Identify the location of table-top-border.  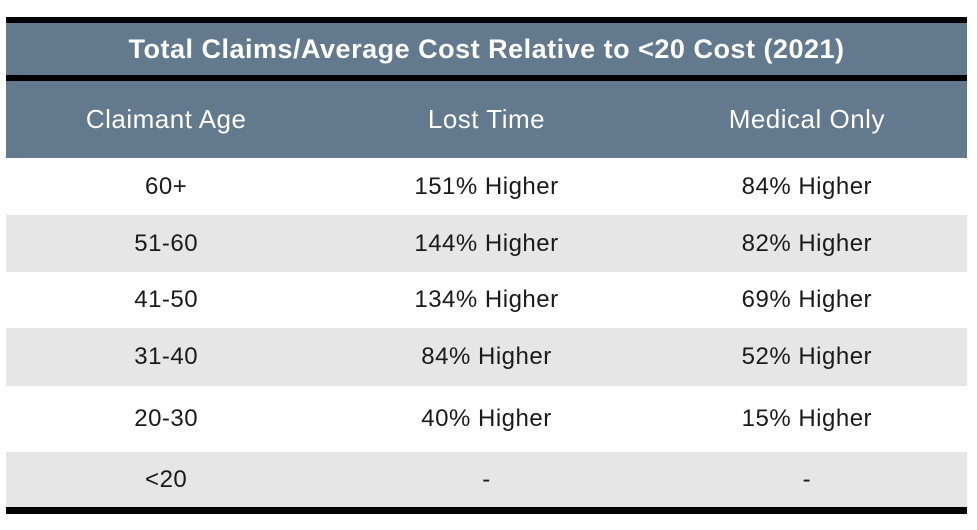
(486, 20).